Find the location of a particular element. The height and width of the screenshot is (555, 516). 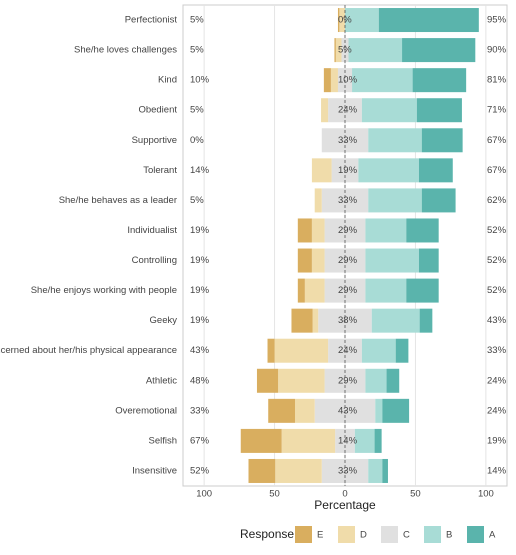

y-tick-label: She/he enjoys working with people is located at coordinates (104, 290).